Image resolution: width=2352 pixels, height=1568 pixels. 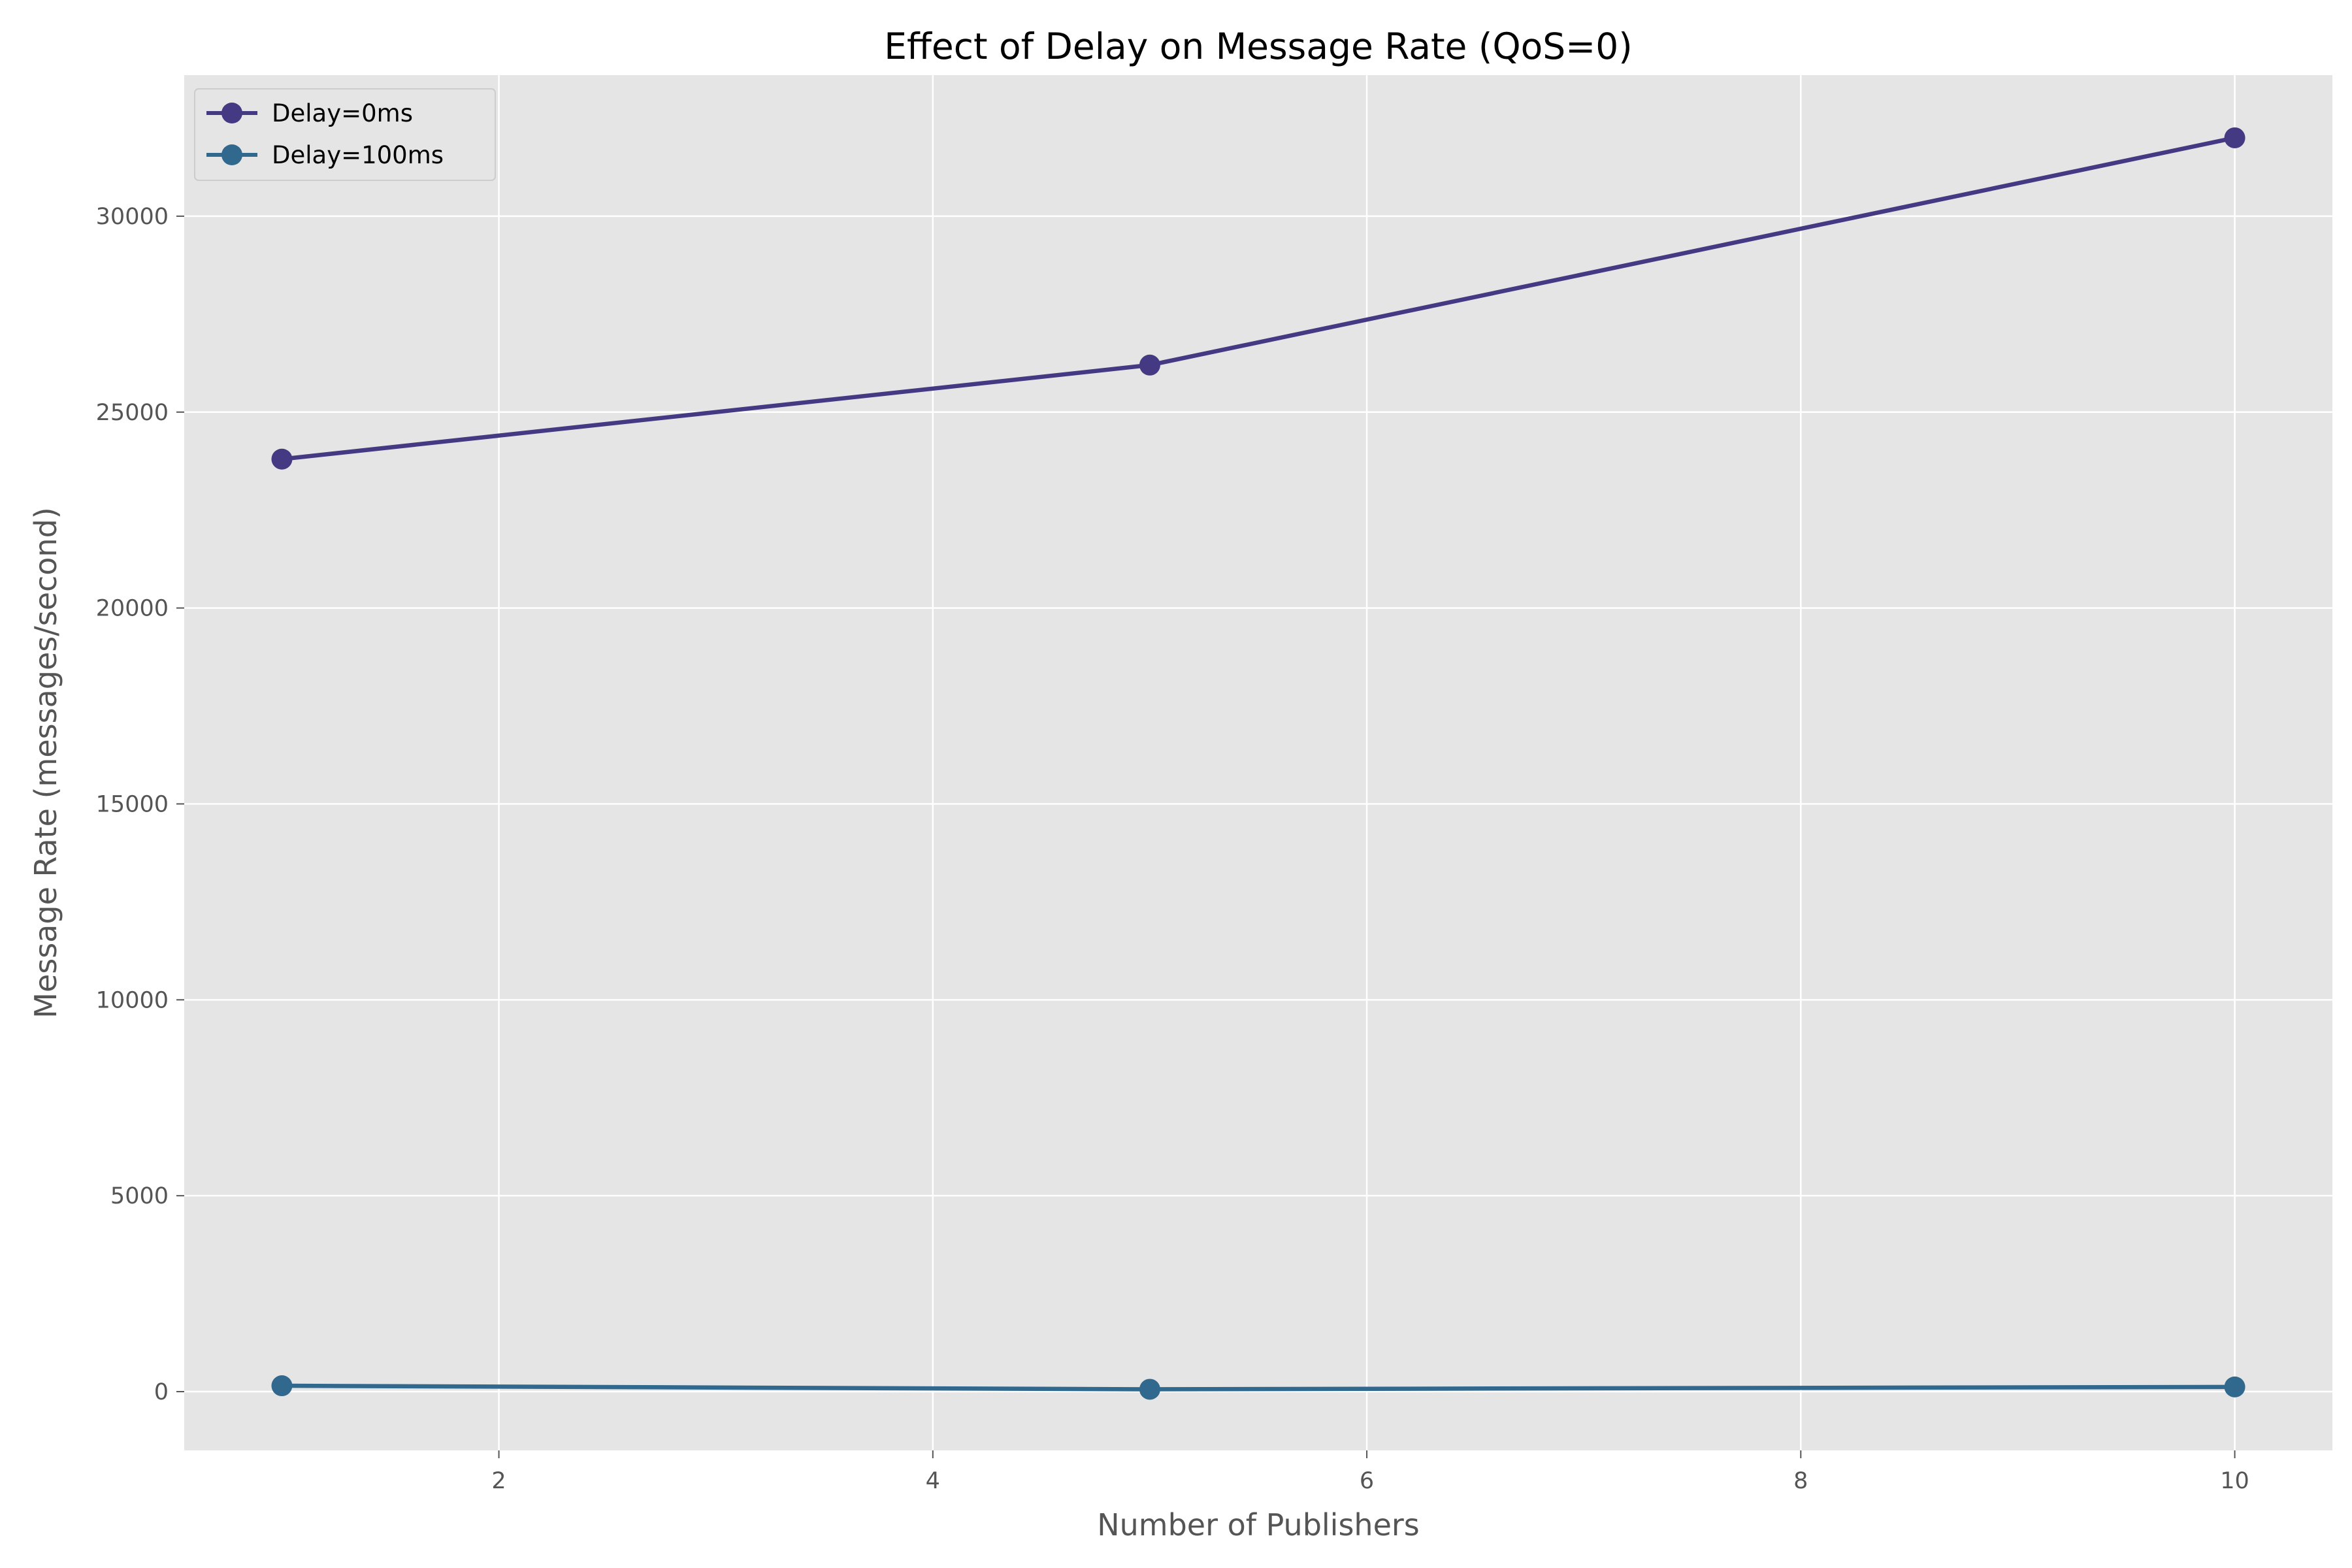 I want to click on legend-box, so click(x=345, y=134).